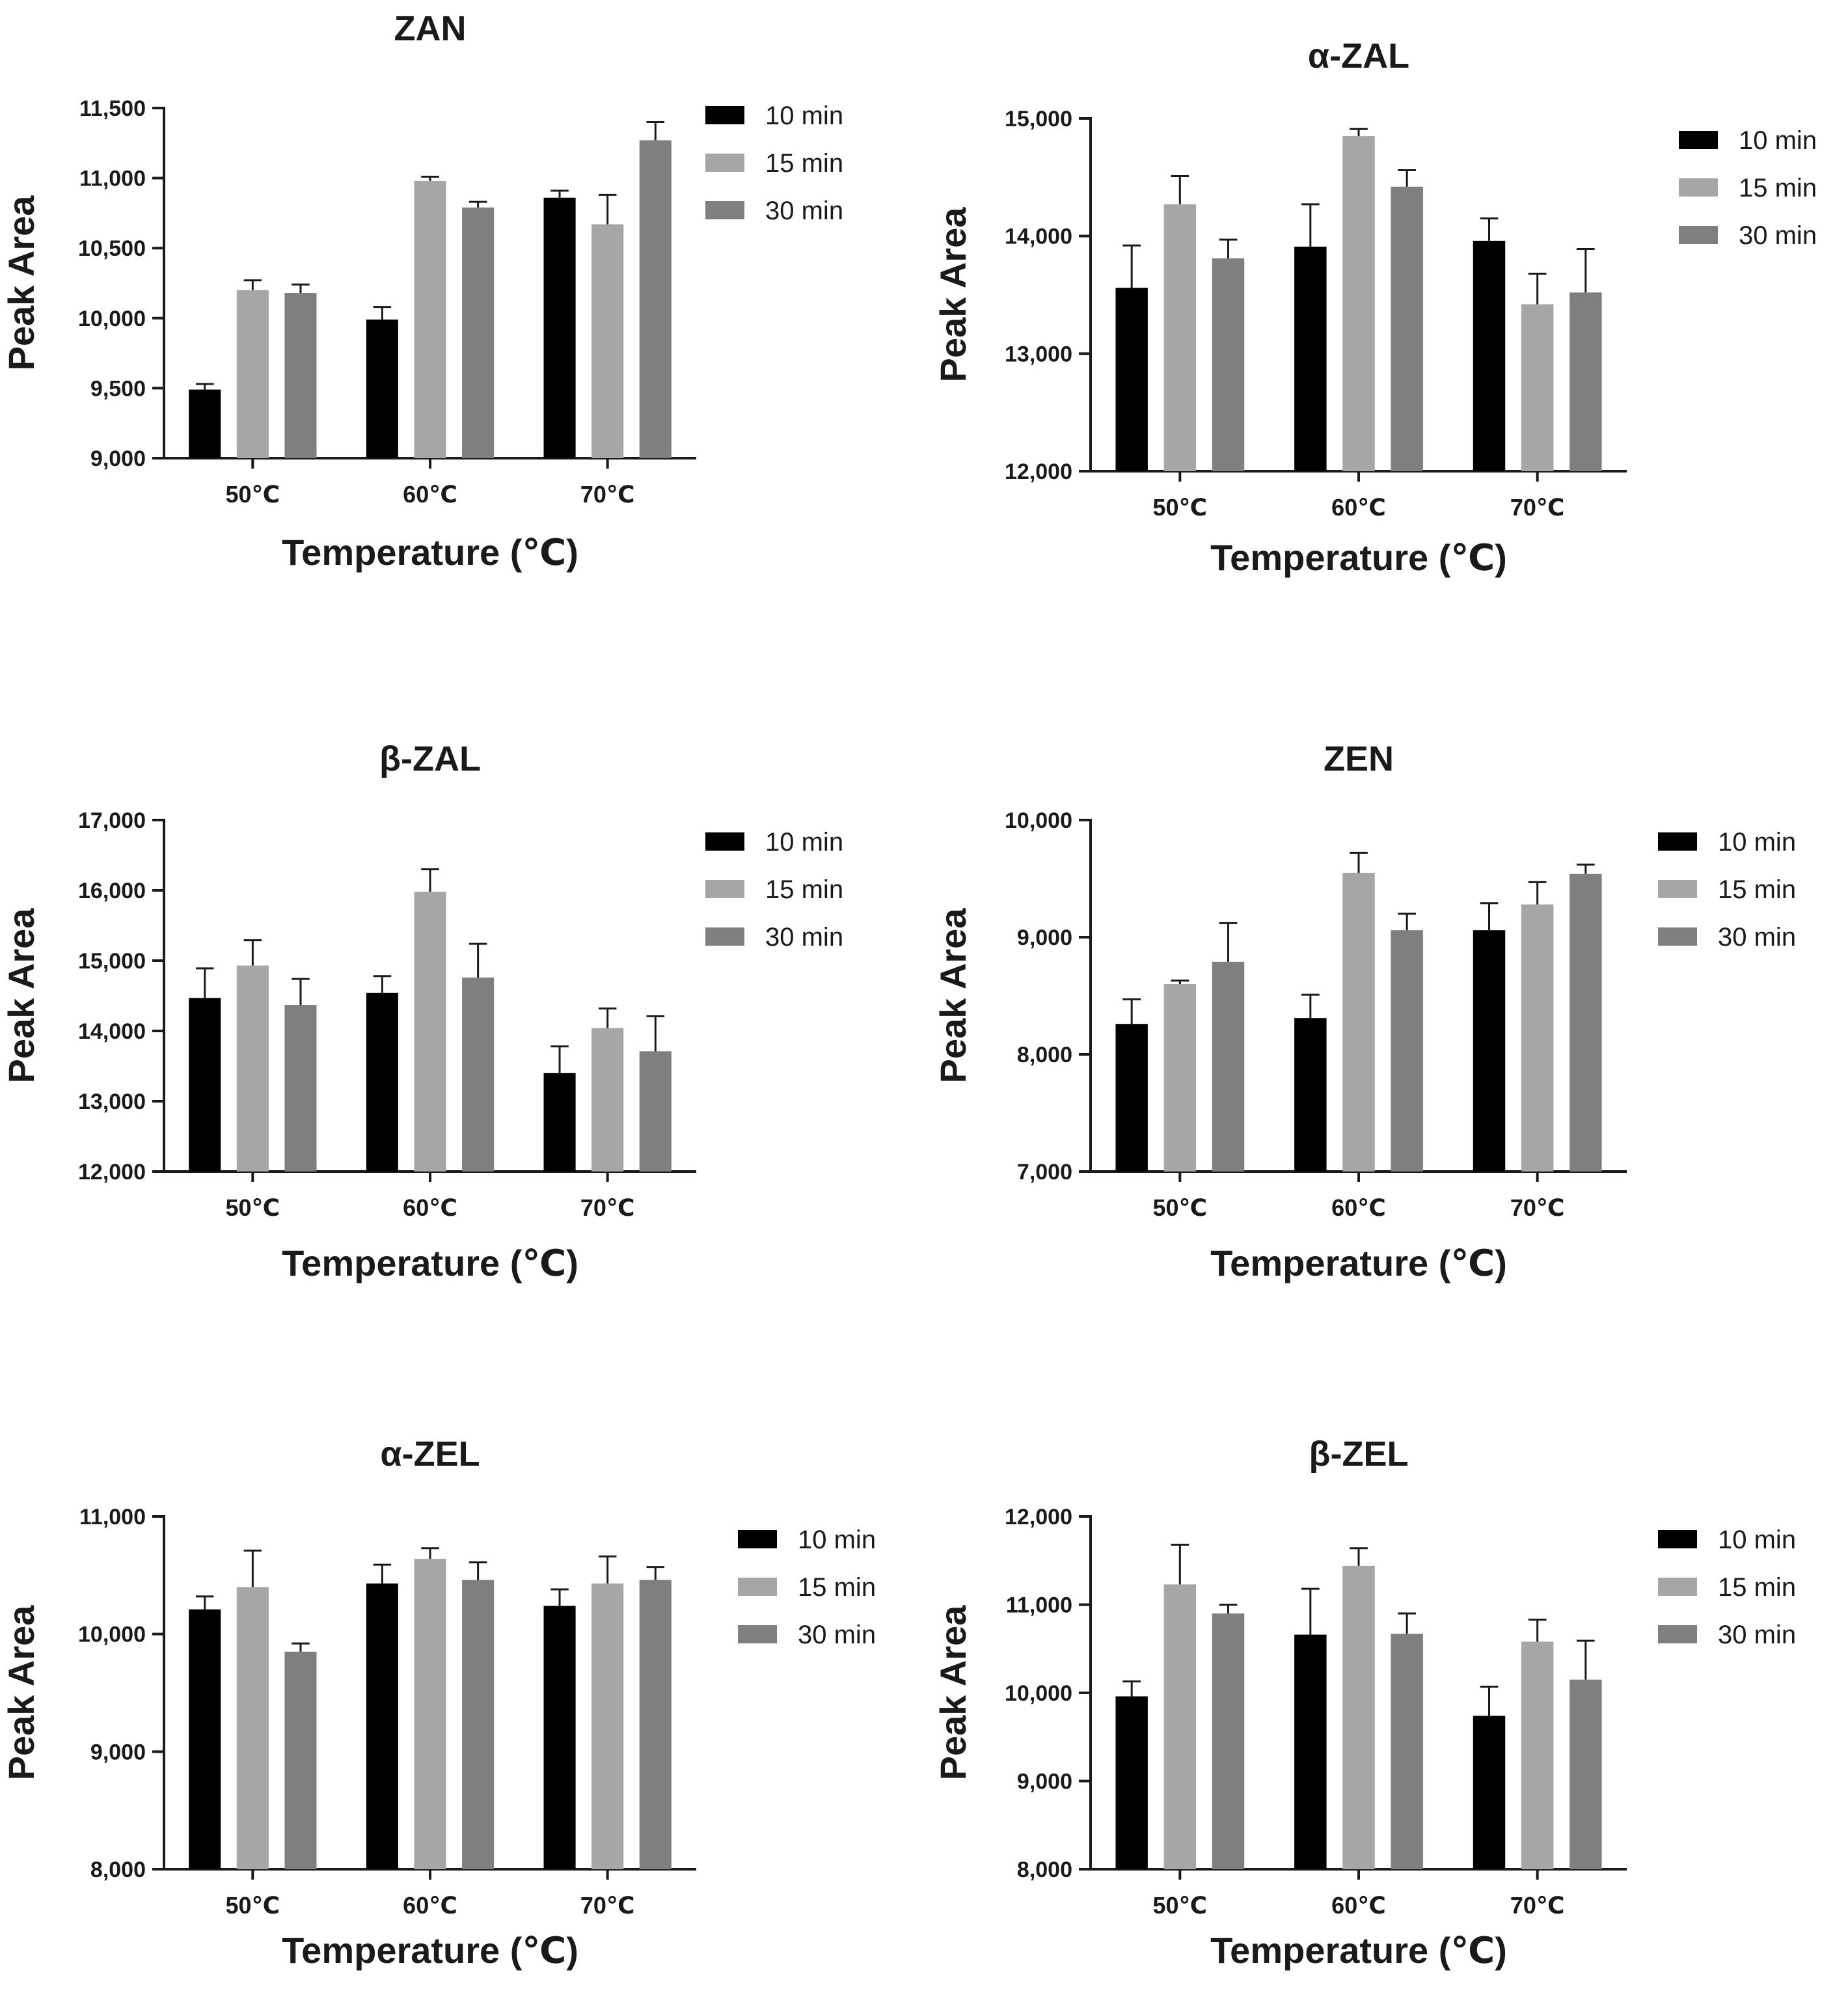 The height and width of the screenshot is (2002, 1848). What do you see at coordinates (1038, 119) in the screenshot?
I see `y-tick-label: 15,000` at bounding box center [1038, 119].